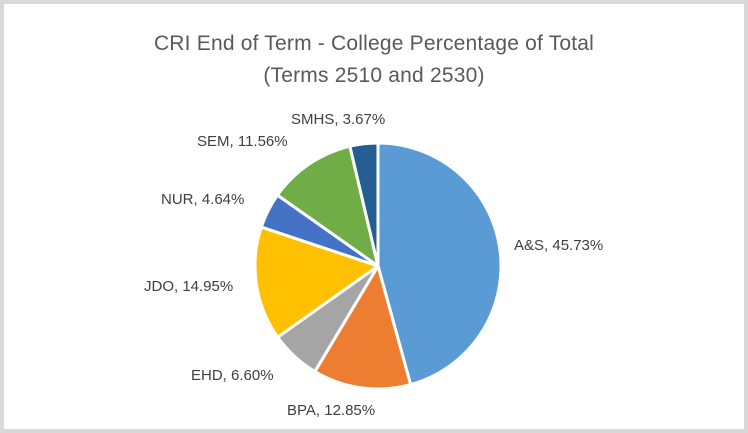 The height and width of the screenshot is (433, 748). Describe the element at coordinates (331, 410) in the screenshot. I see `data-label-bpa: BPA, 12.85%` at that location.